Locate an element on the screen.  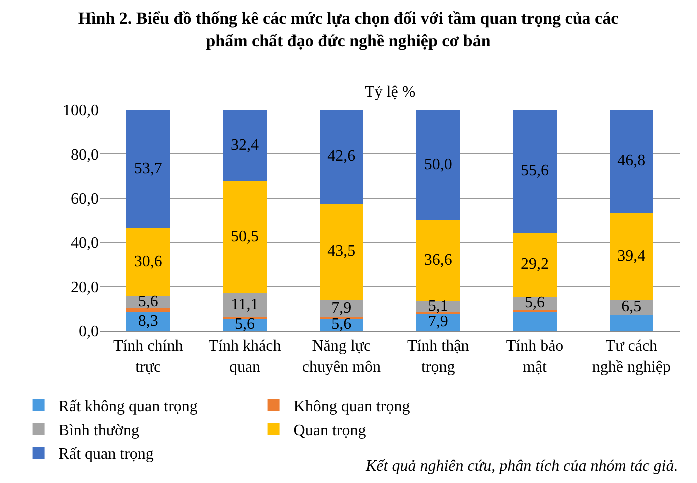
data-label: 30,6 is located at coordinates (148, 261).